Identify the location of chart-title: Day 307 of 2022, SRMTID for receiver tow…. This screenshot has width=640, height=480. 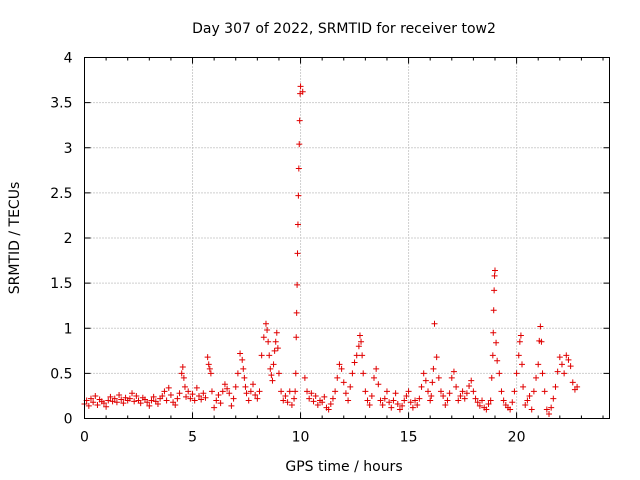
(344, 29).